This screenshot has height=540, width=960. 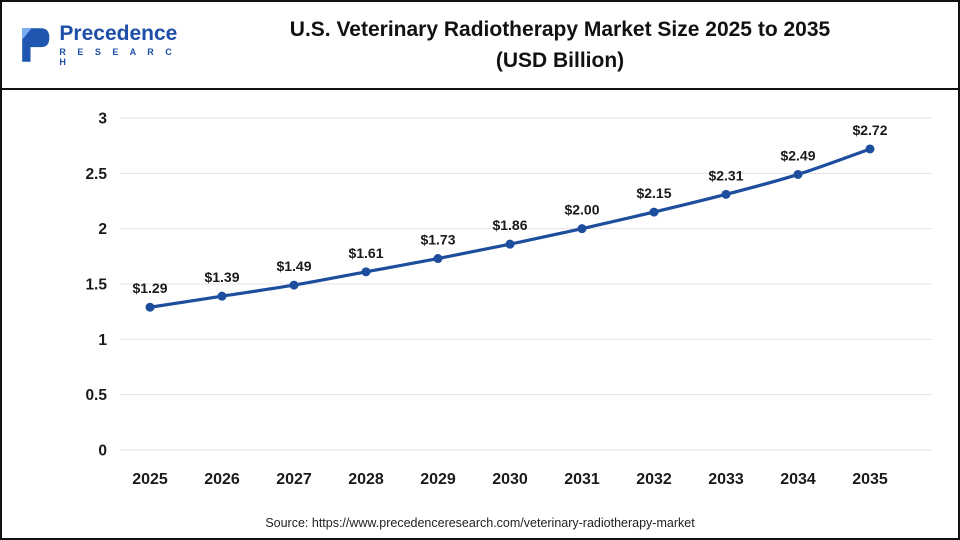 What do you see at coordinates (118, 34) in the screenshot?
I see `logo-name: Precedence` at bounding box center [118, 34].